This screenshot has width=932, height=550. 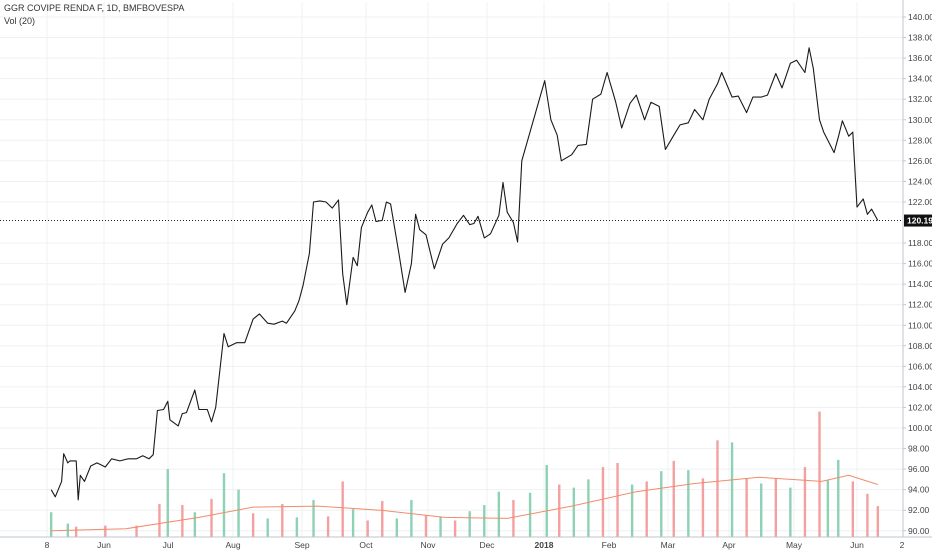 What do you see at coordinates (47, 545) in the screenshot?
I see `x-tick-label: 8` at bounding box center [47, 545].